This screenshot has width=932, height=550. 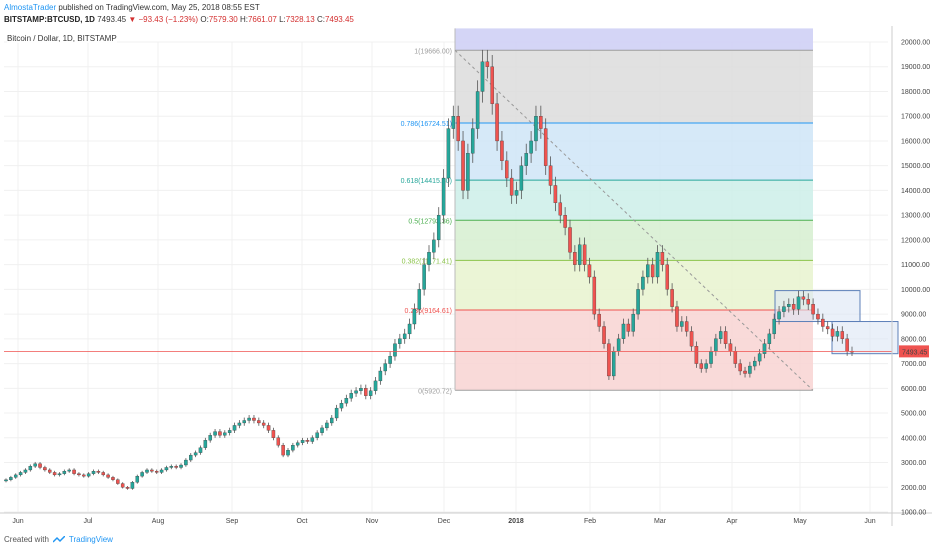 What do you see at coordinates (435, 391) in the screenshot?
I see `fib-level-label: 0(5920.72)` at bounding box center [435, 391].